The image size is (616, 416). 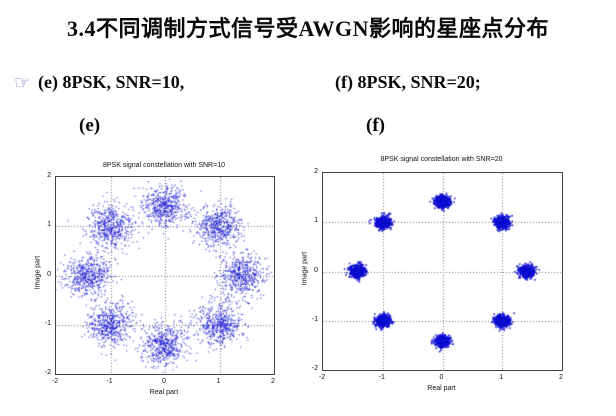 What do you see at coordinates (308, 28) in the screenshot?
I see `slide-title: 3.4不同调制方式信号受AWGN影响的星座点分布` at bounding box center [308, 28].